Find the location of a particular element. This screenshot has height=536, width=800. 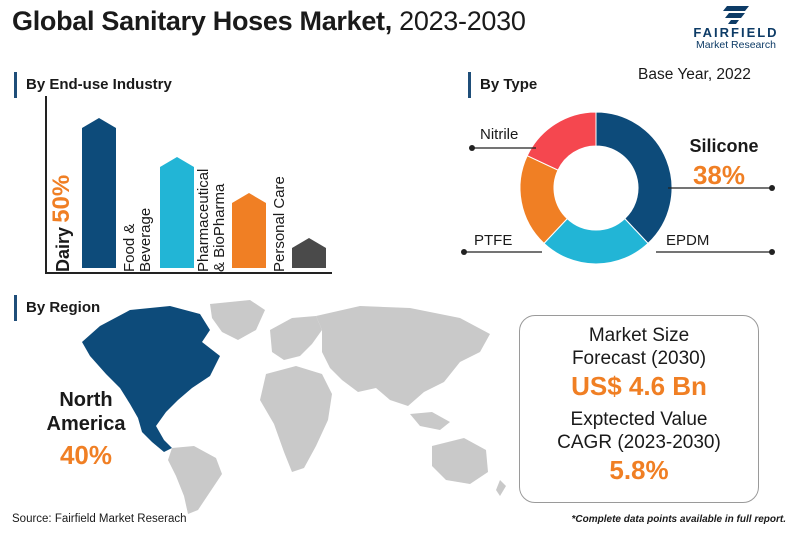

food-line2: Beverage is located at coordinates (145, 239).